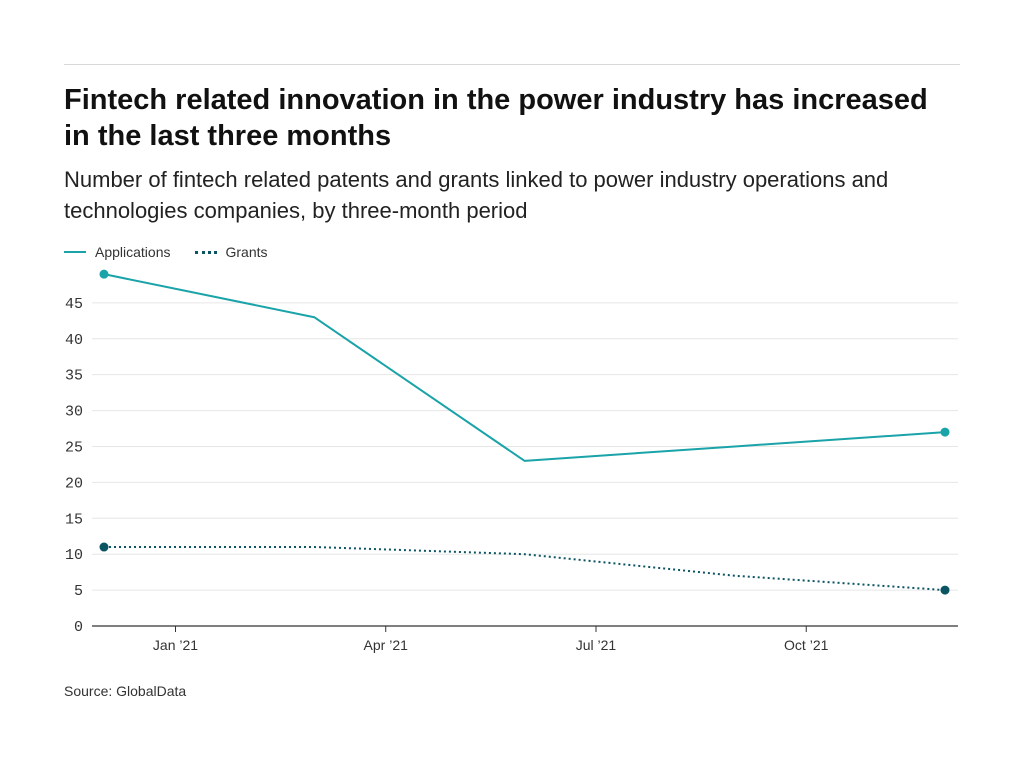 Image resolution: width=1024 pixels, height=768 pixels. I want to click on legend-label-grants: Grants, so click(246, 252).